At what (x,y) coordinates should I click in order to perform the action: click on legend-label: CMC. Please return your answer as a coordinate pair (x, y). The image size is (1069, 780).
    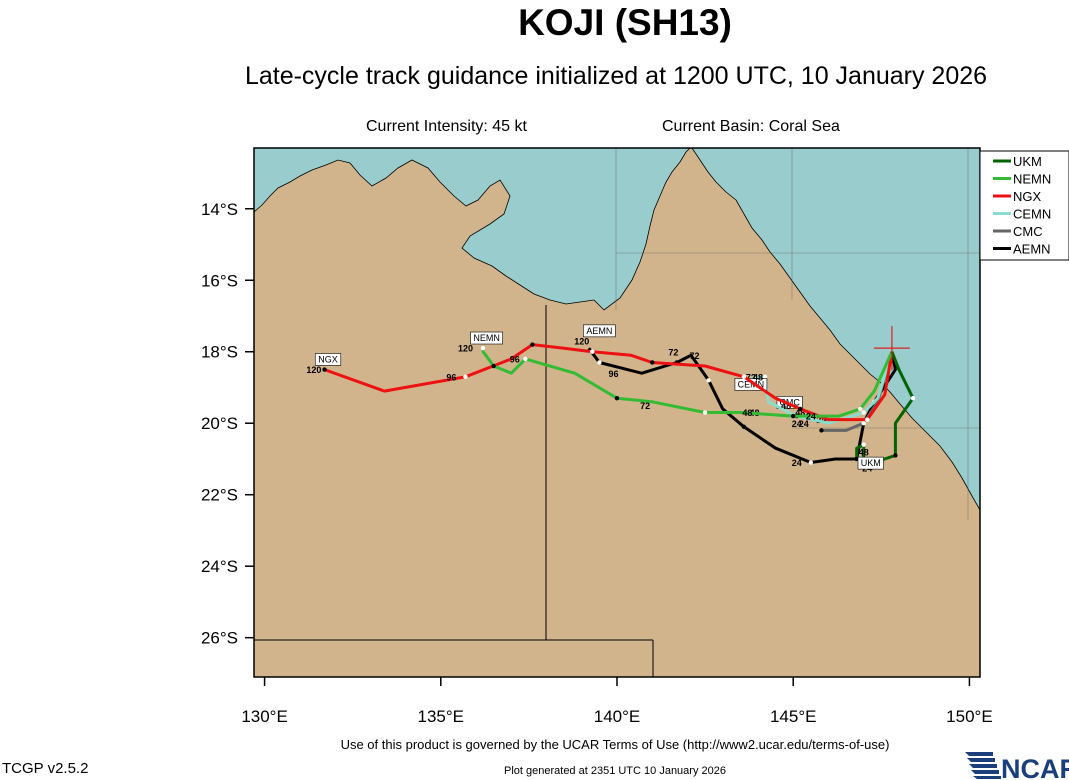
    Looking at the image, I should click on (1028, 231).